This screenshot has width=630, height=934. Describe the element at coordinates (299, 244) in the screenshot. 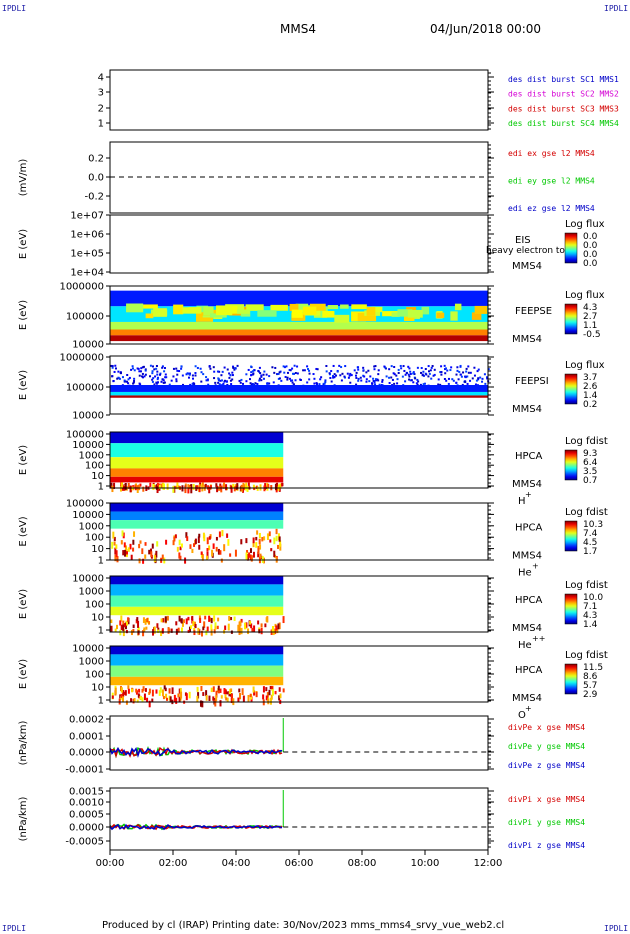

I see `panel-frame-p3` at that location.